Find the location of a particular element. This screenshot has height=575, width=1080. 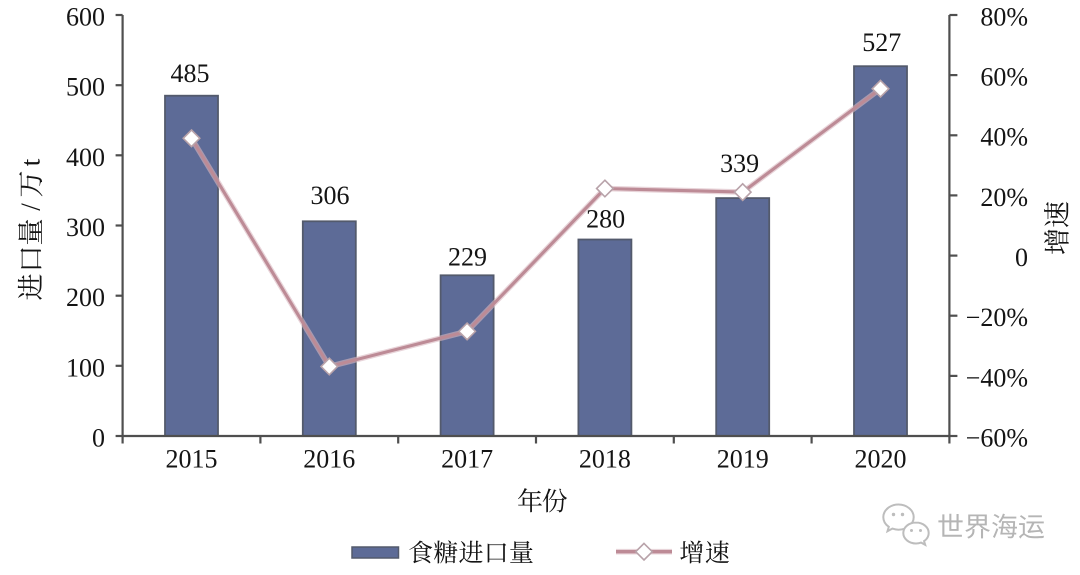

svg-text: 20% is located at coordinates (1004, 197).